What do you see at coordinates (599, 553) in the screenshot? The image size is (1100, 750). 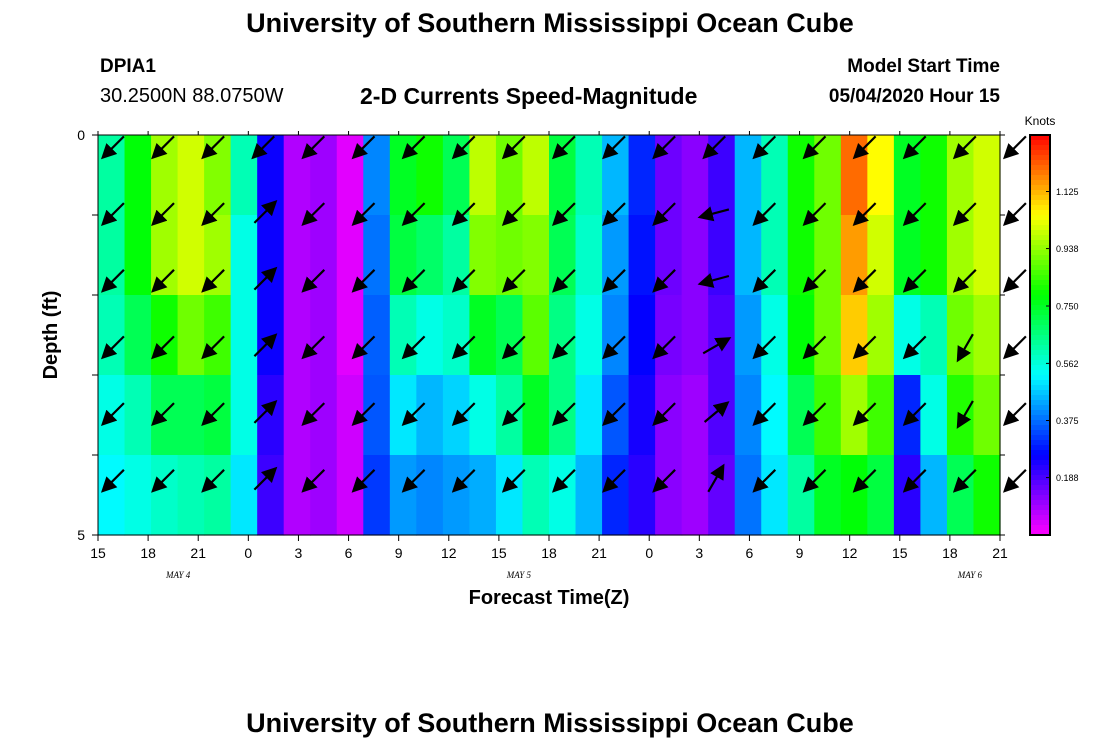 I see `x-tick-label: 21` at bounding box center [599, 553].